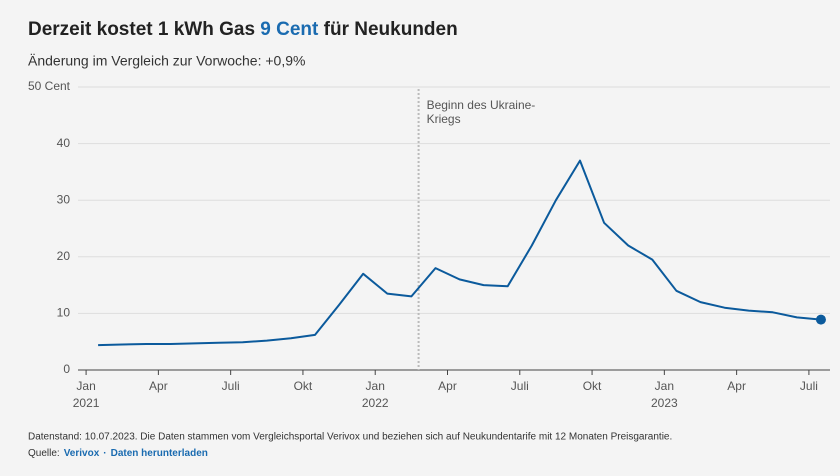  I want to click on y-tick-label: 40, so click(64, 143).